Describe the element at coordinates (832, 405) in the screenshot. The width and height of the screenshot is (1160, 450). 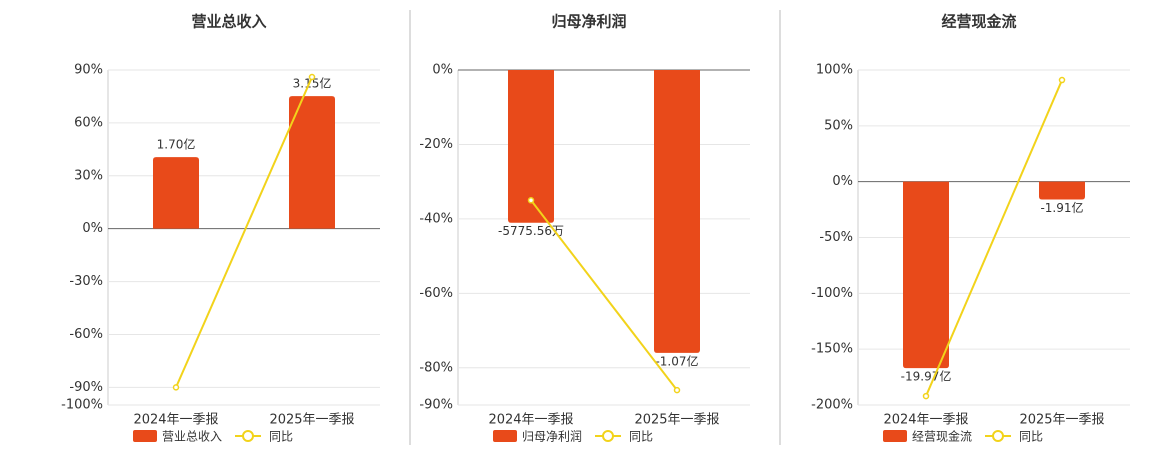
I see `y-tick-label: -200%` at that location.